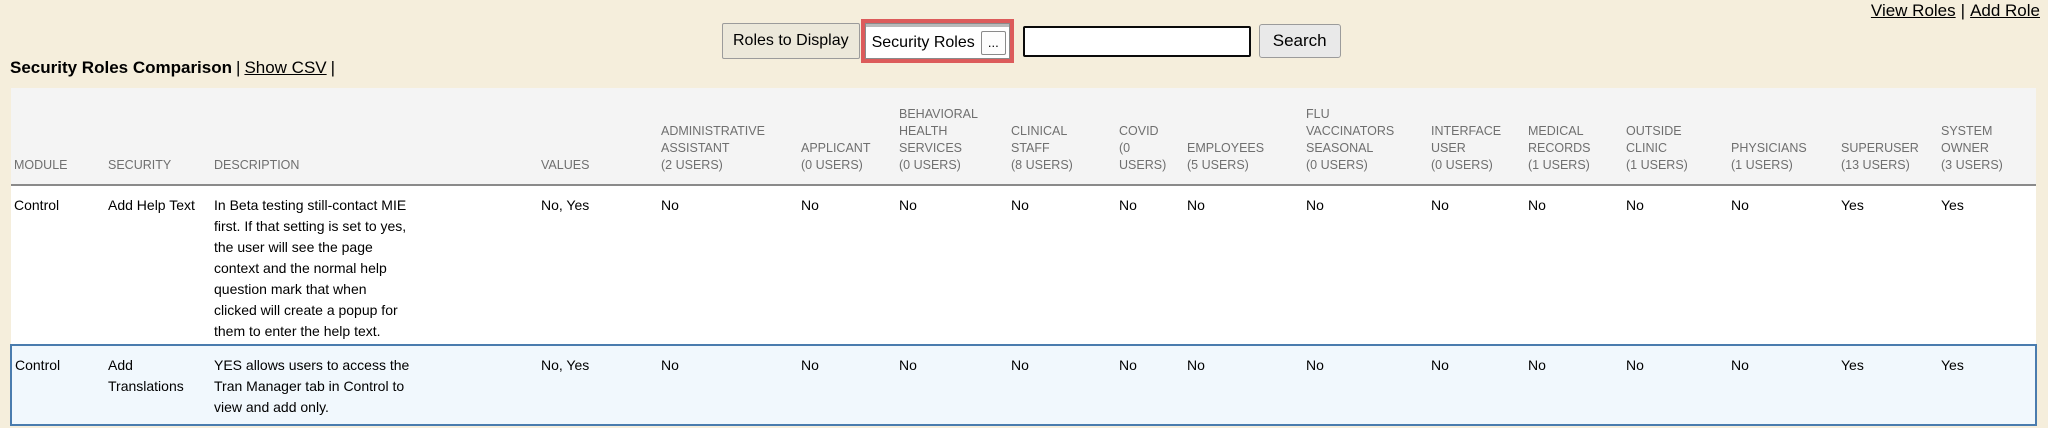  Describe the element at coordinates (158, 265) in the screenshot. I see `cell-security: Add Help Text` at that location.